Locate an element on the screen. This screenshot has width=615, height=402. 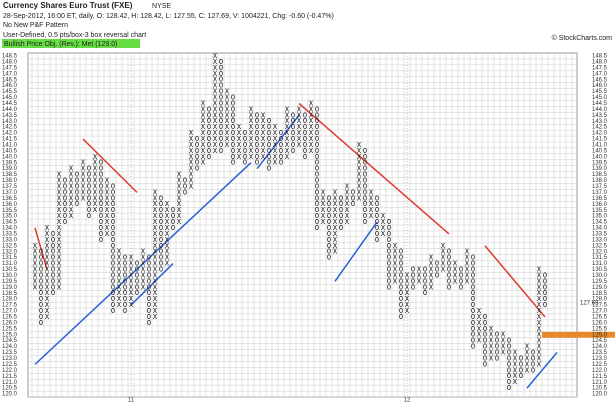
y-tick-label-right: 127.0 is located at coordinates (600, 312).